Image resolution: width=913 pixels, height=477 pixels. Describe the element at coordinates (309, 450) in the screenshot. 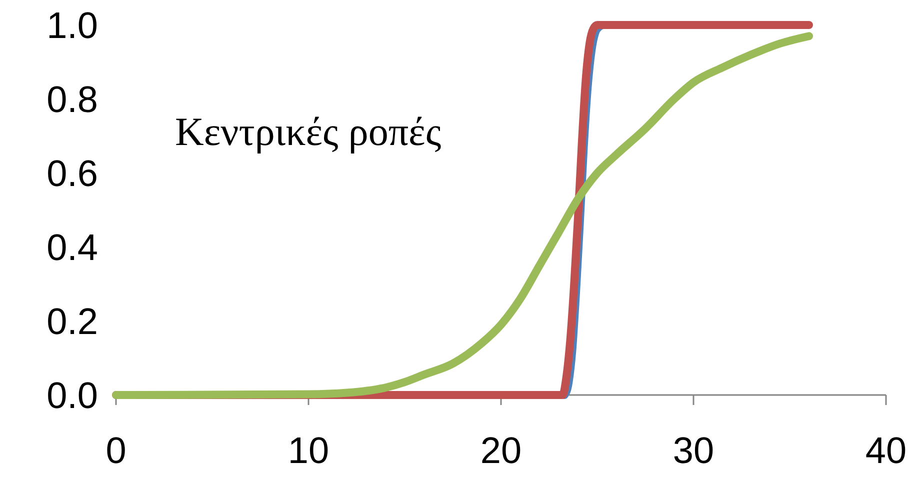

I see `x-tick-label: 10` at that location.